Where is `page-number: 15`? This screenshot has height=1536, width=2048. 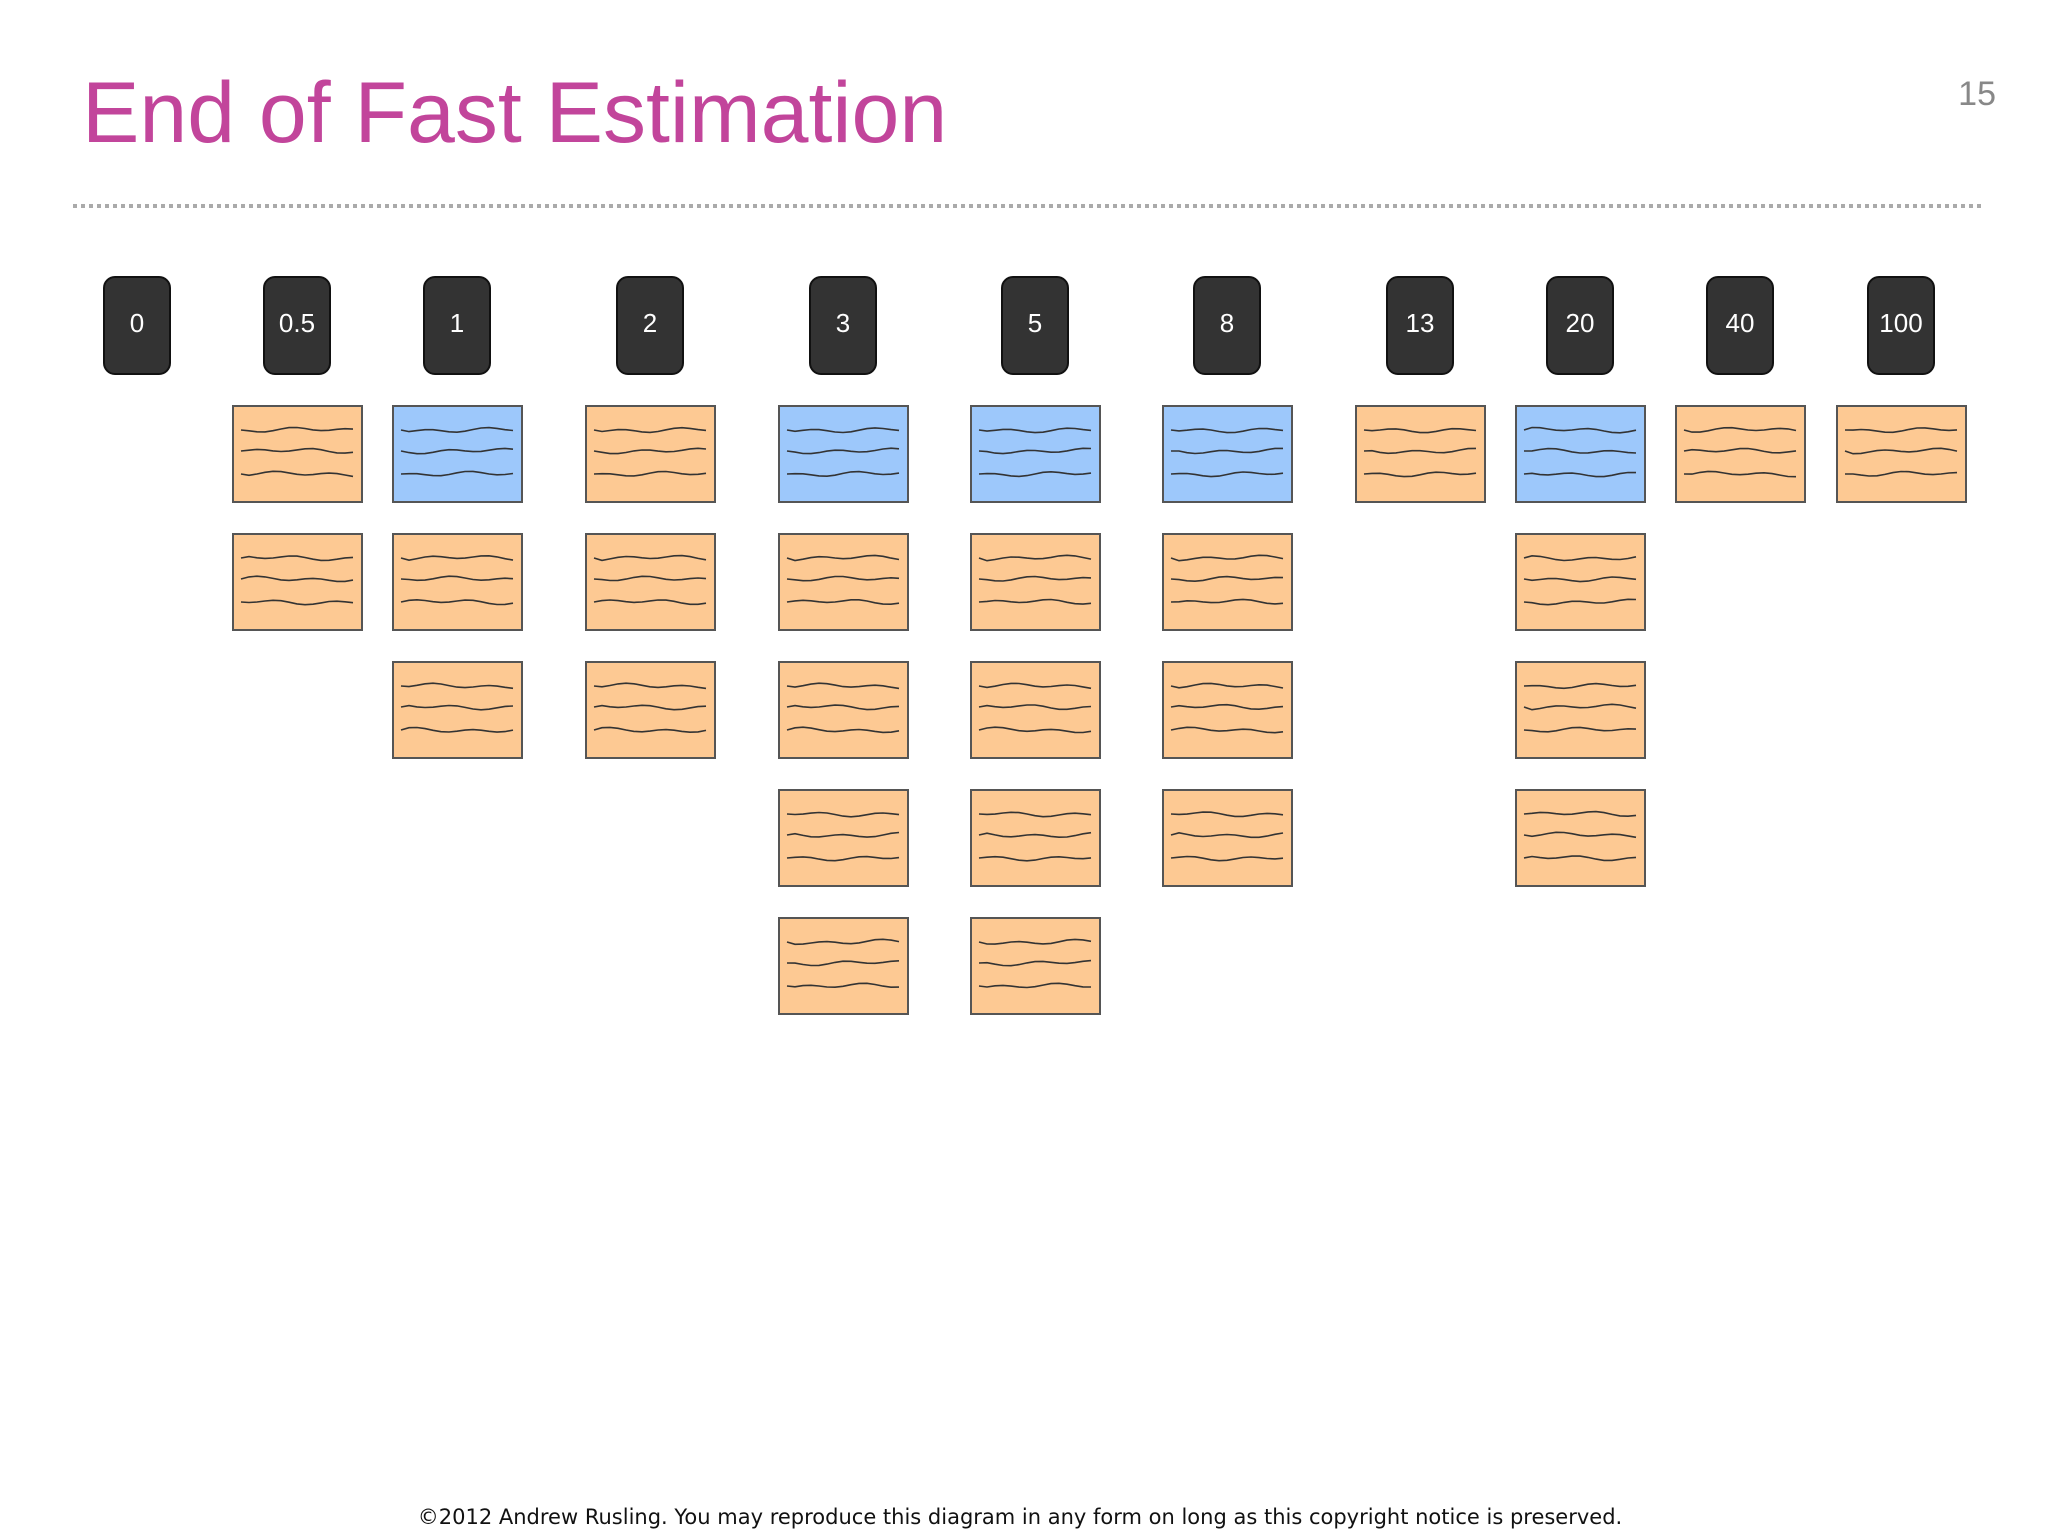 page-number: 15 is located at coordinates (1977, 94).